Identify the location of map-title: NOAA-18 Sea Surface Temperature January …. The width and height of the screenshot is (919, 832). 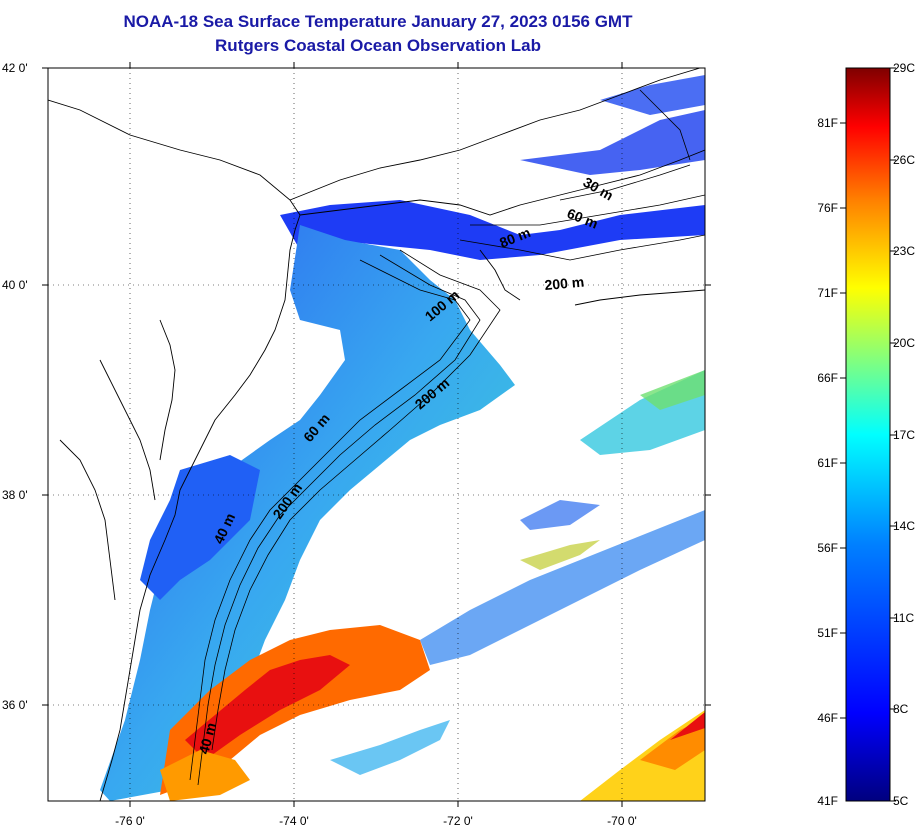
(378, 21).